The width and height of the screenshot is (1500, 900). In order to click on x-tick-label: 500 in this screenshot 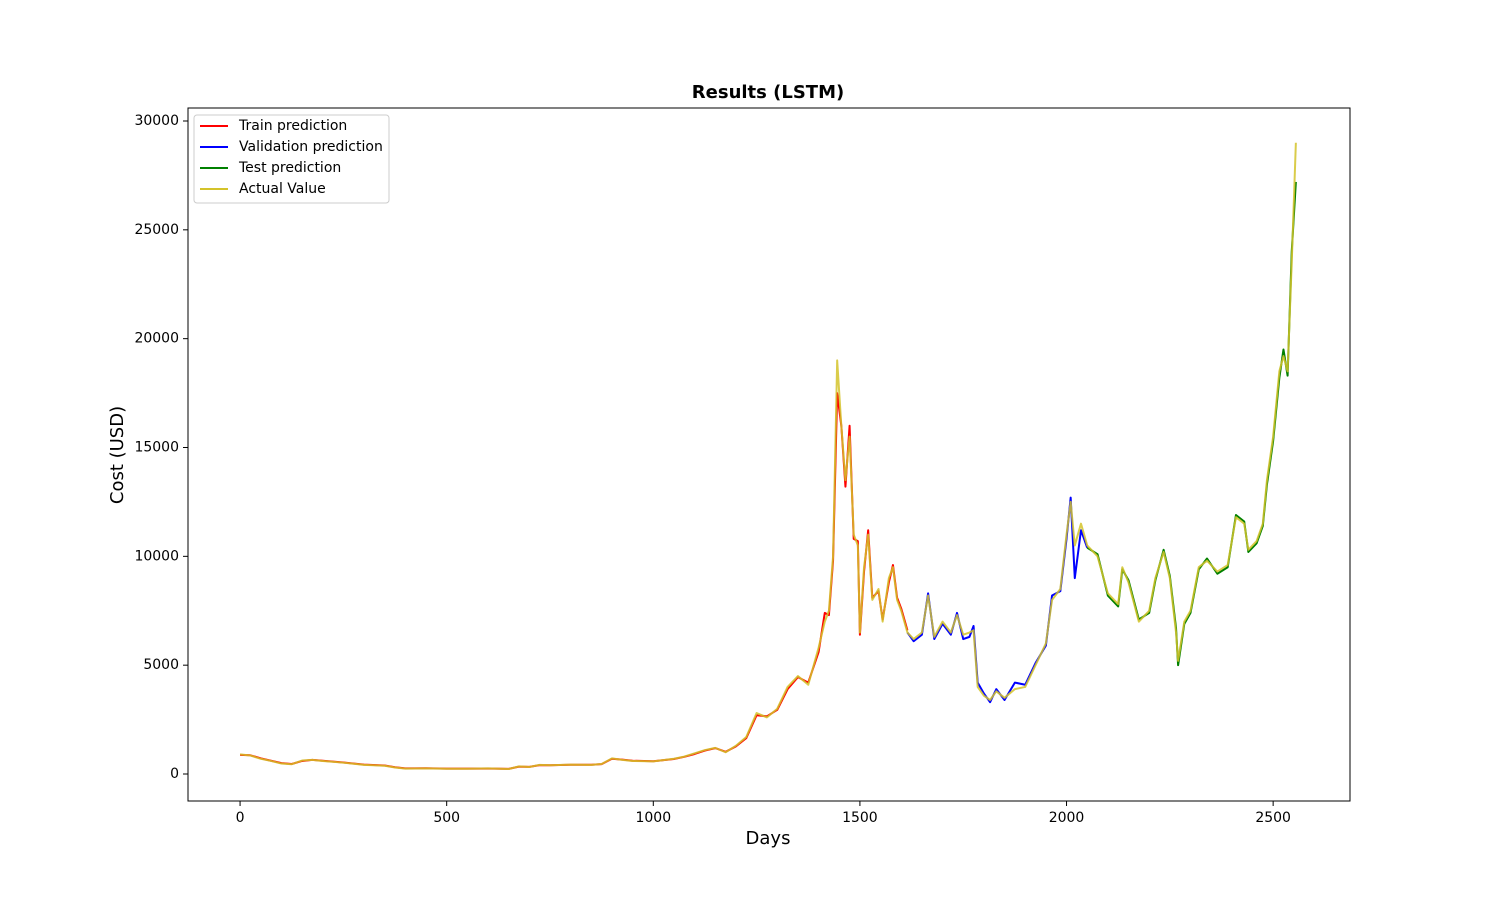, I will do `click(446, 818)`.